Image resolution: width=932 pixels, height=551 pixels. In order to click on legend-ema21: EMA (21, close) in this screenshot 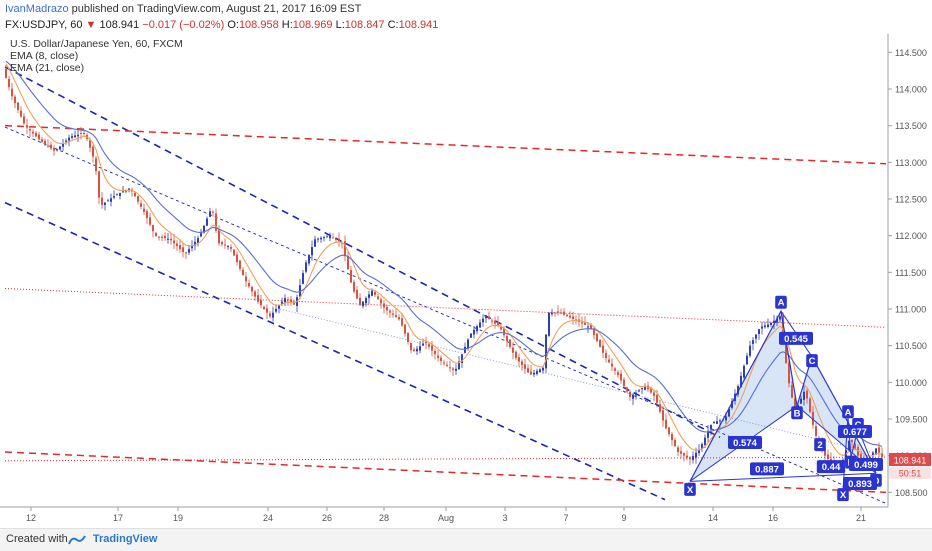, I will do `click(47, 68)`.